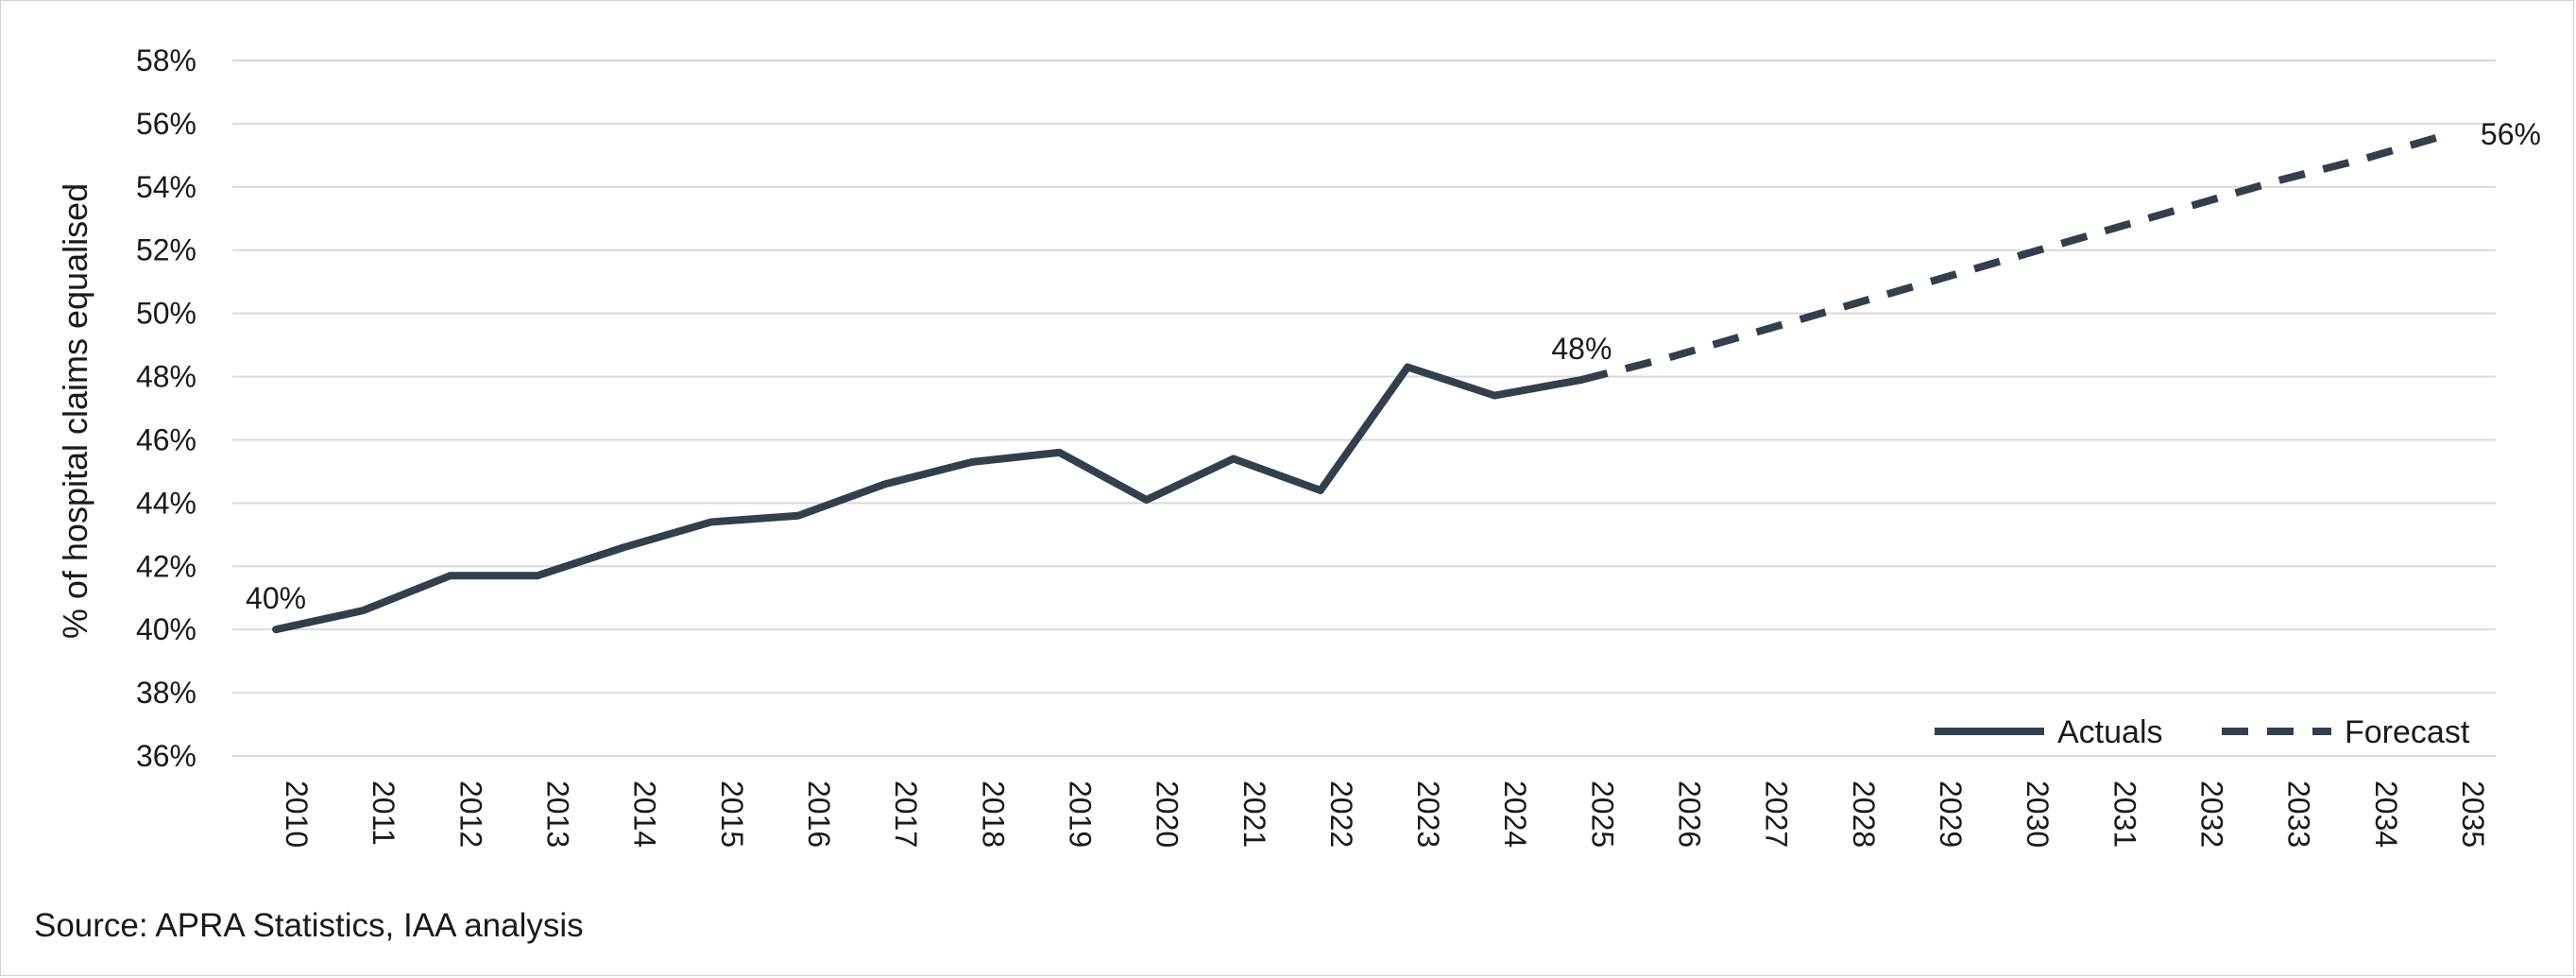 Image resolution: width=2576 pixels, height=978 pixels. Describe the element at coordinates (1864, 815) in the screenshot. I see `x-tick-label: 2028` at that location.